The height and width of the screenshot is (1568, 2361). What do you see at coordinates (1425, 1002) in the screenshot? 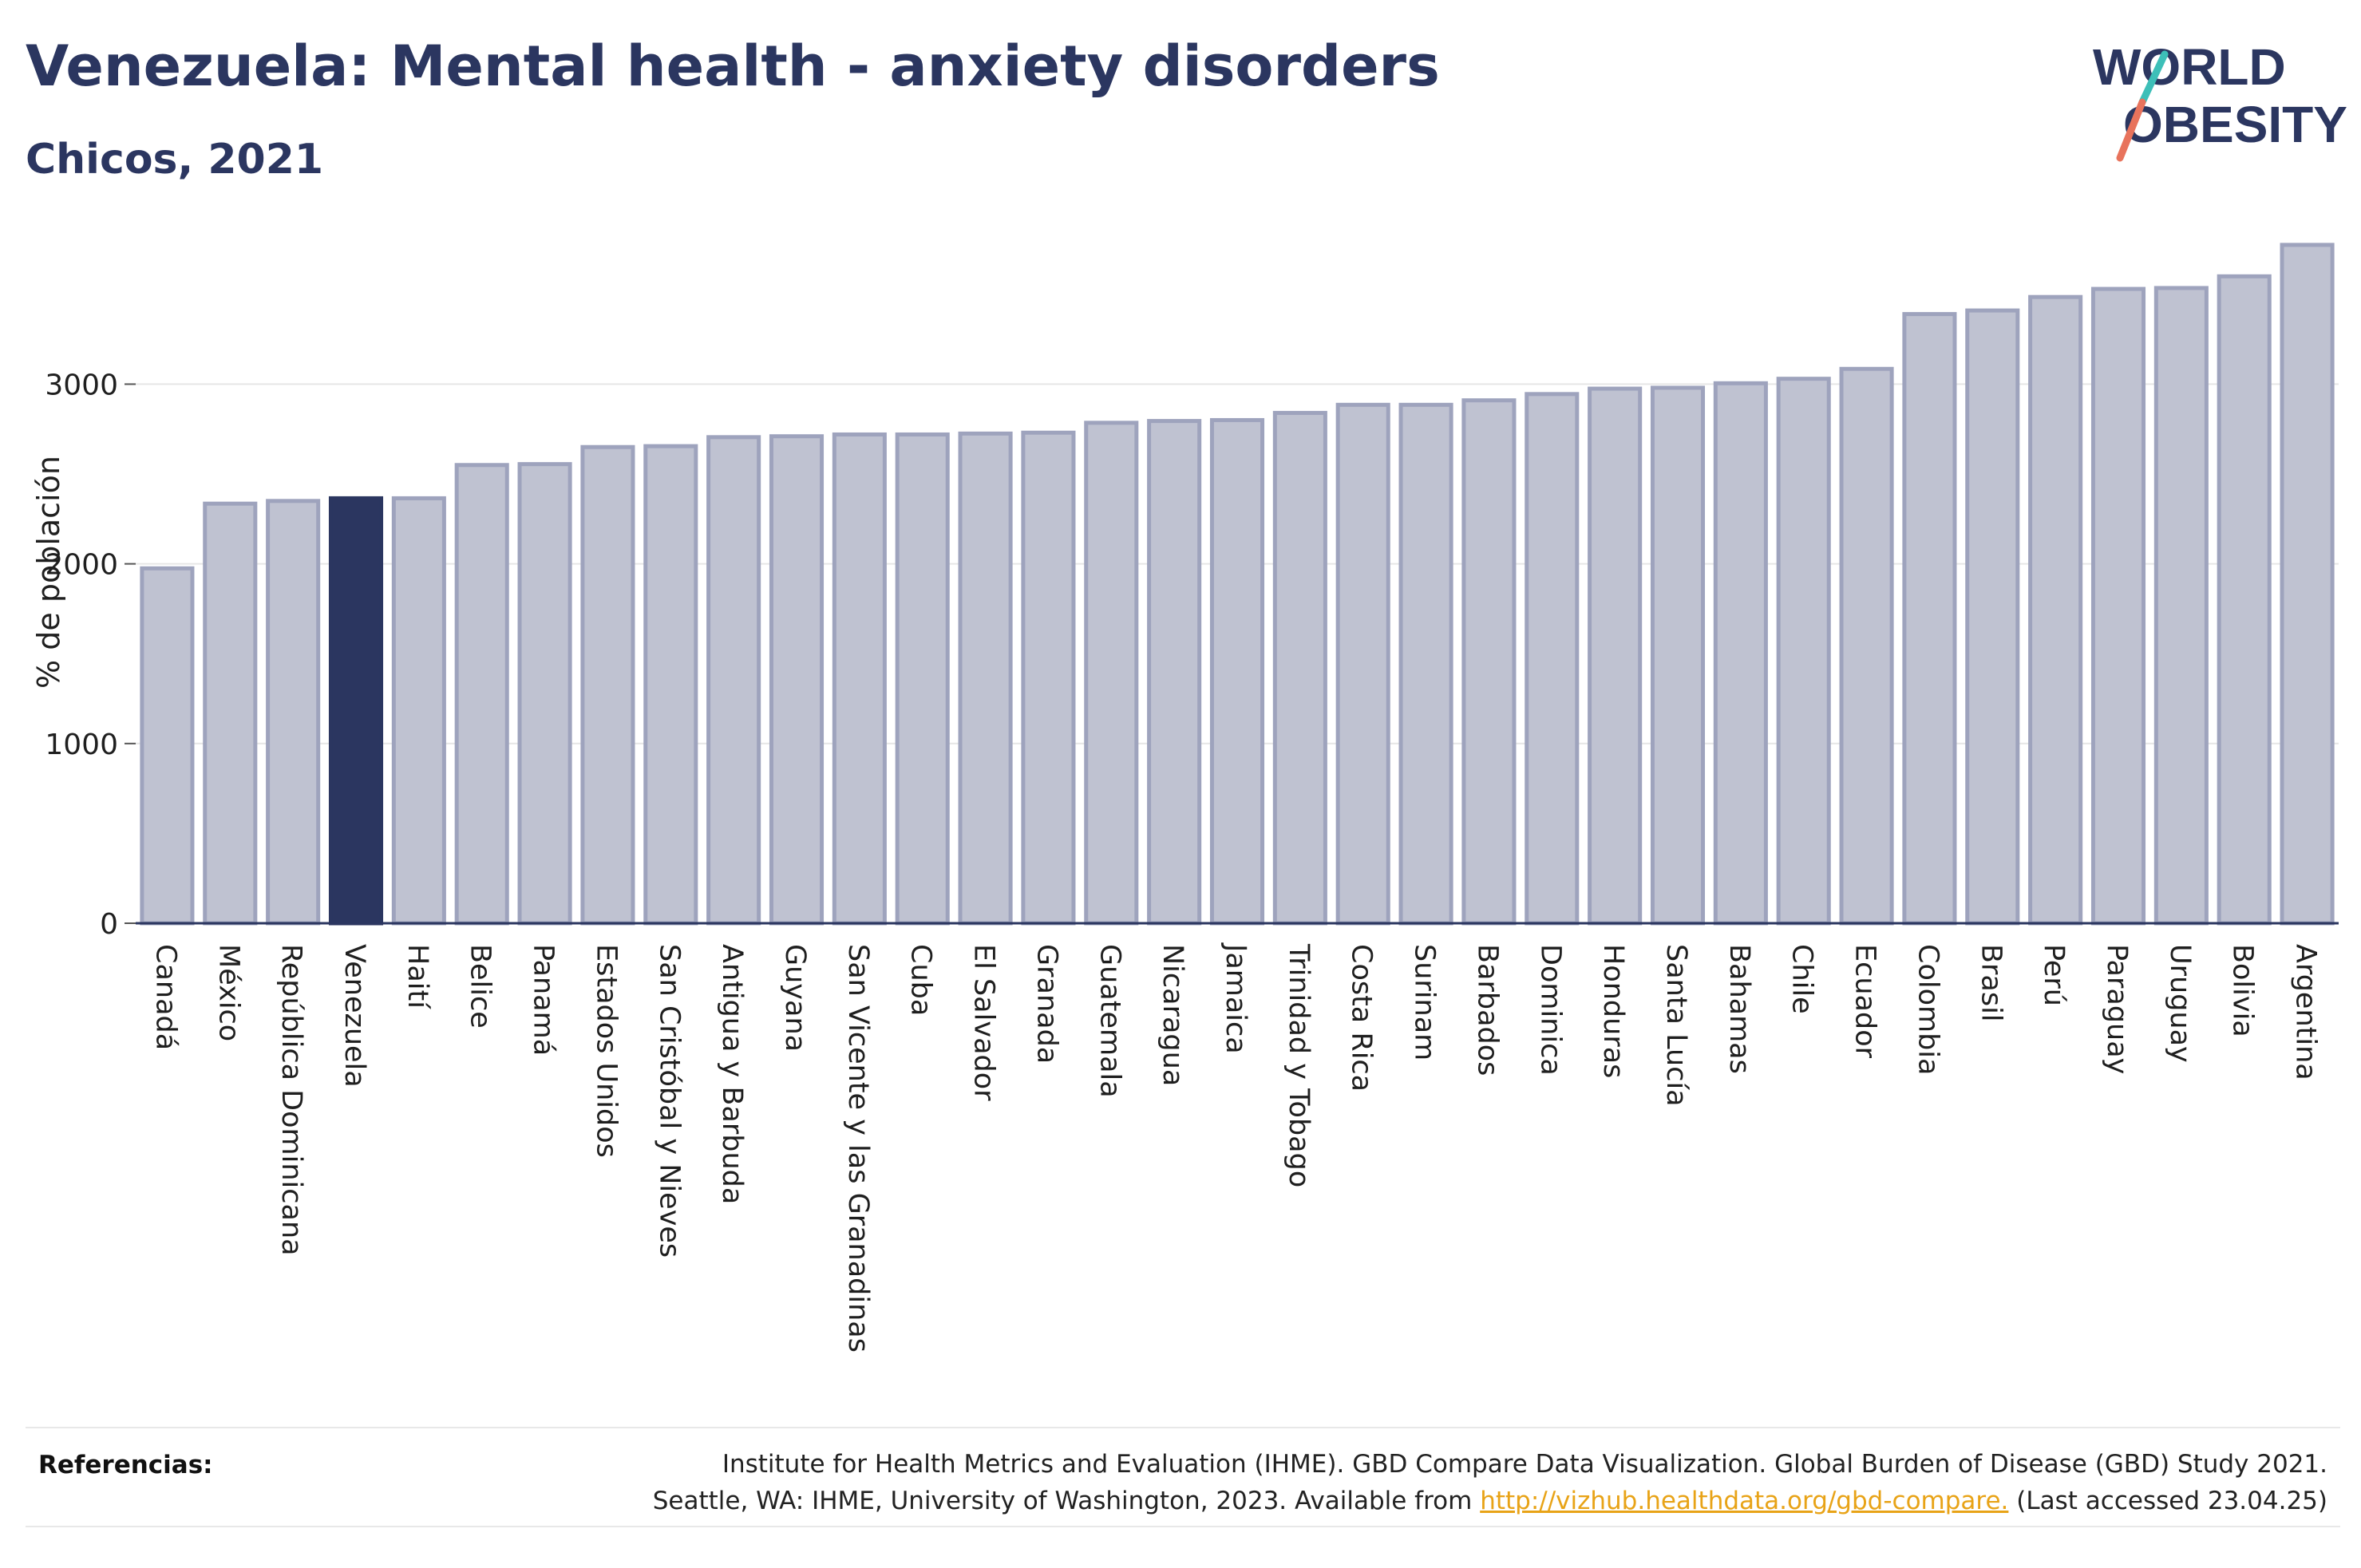
I see `x-tick-label: Surinam` at bounding box center [1425, 1002].